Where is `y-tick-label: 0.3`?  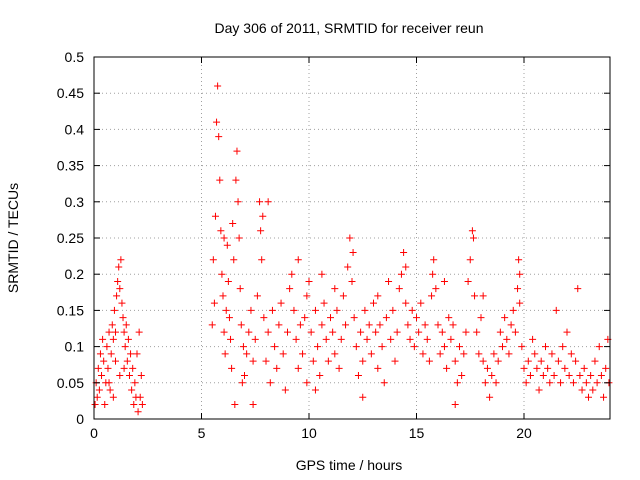 y-tick-label: 0.3 is located at coordinates (75, 202).